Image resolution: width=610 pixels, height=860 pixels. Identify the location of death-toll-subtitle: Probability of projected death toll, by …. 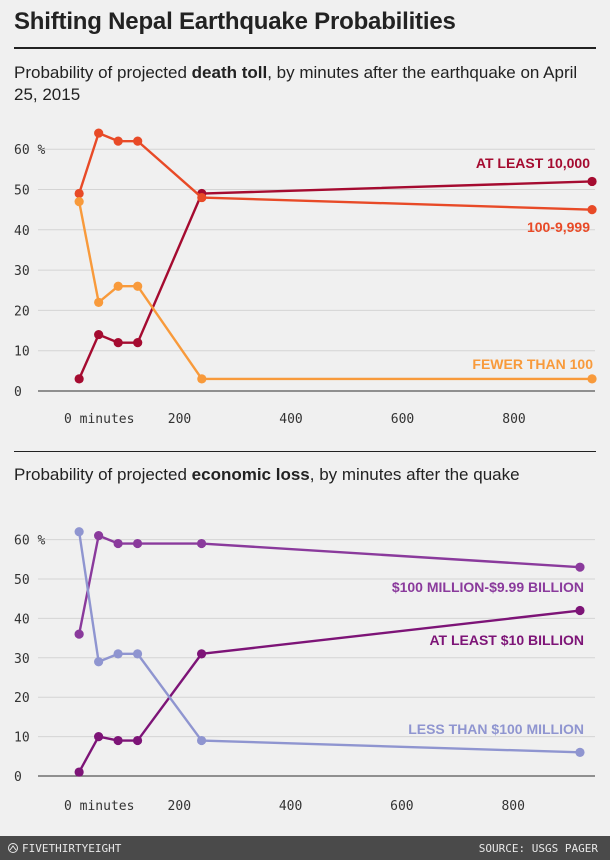
(309, 84).